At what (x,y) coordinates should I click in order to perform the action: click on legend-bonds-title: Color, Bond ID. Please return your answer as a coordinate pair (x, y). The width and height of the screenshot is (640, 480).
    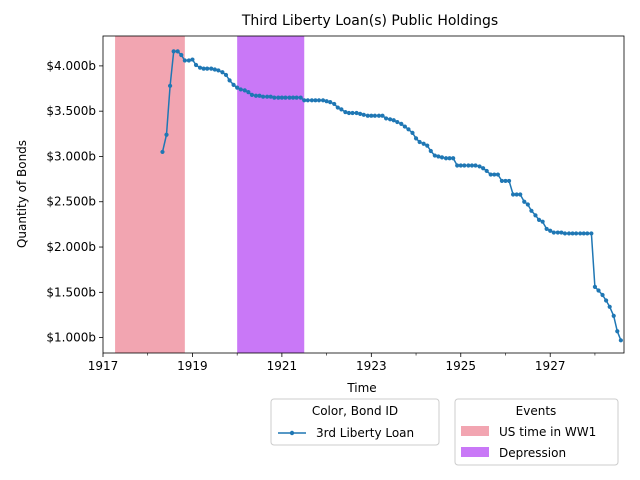
    Looking at the image, I should click on (355, 411).